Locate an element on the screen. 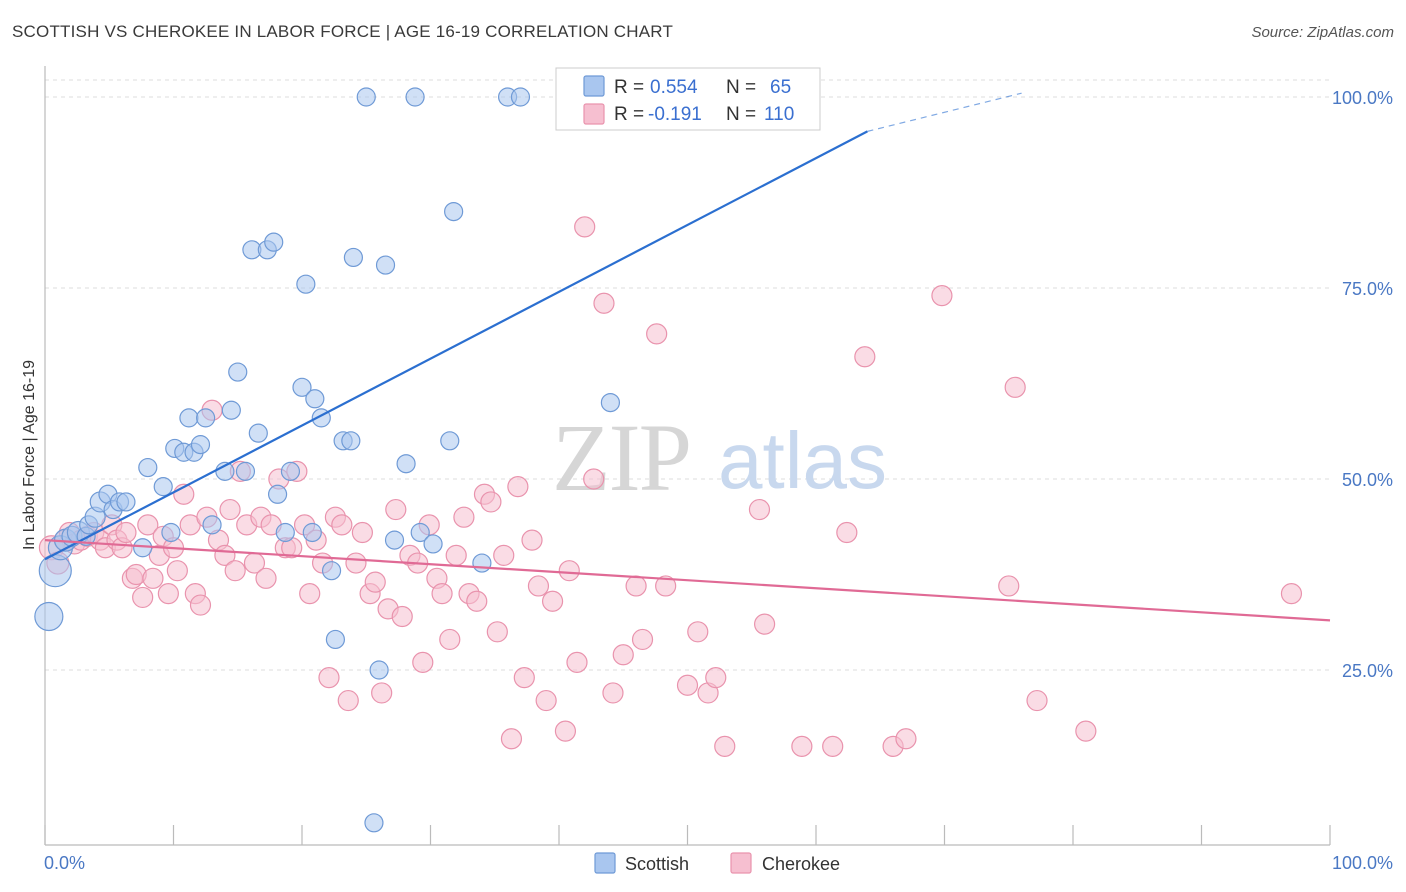 The width and height of the screenshot is (1406, 892). bottom-legend-label-scottish: Scottish is located at coordinates (657, 864).